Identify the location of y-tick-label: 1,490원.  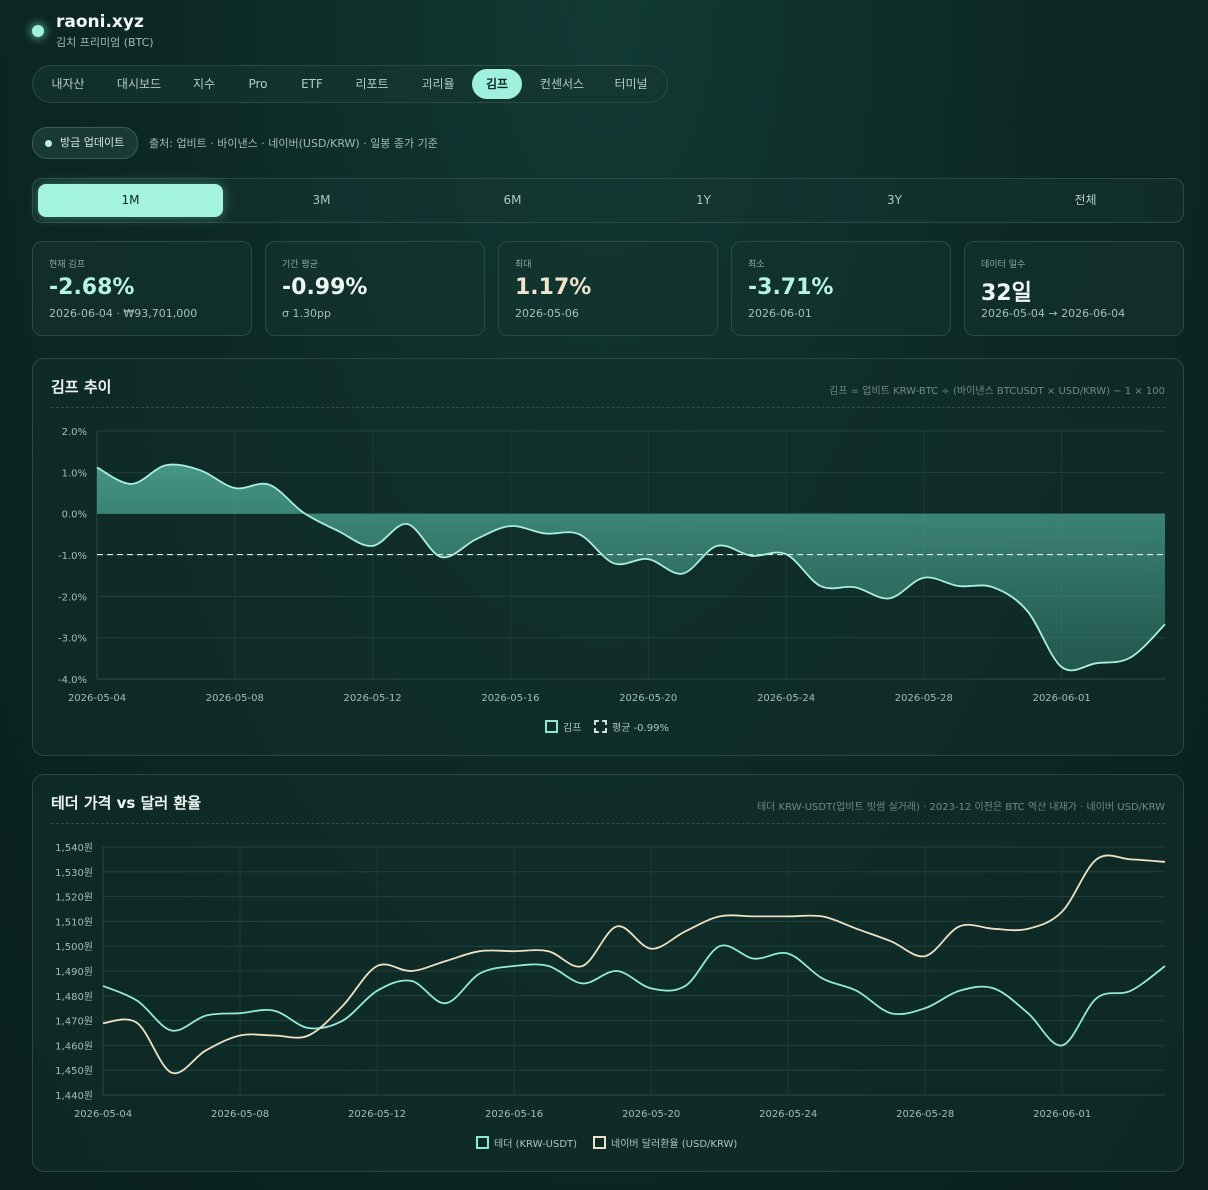
(74, 972).